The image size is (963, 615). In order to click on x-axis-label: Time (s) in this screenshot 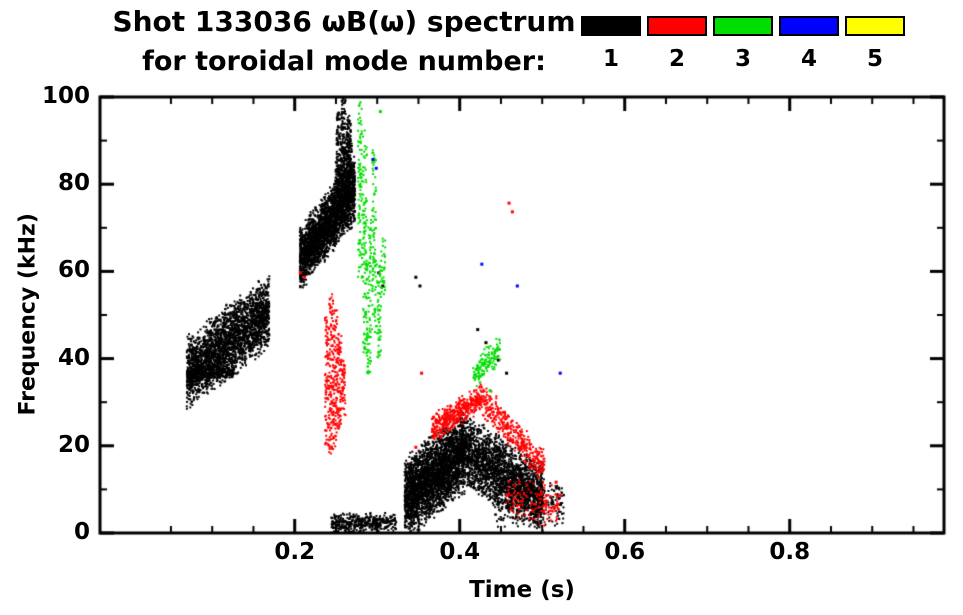, I will do `click(522, 590)`.